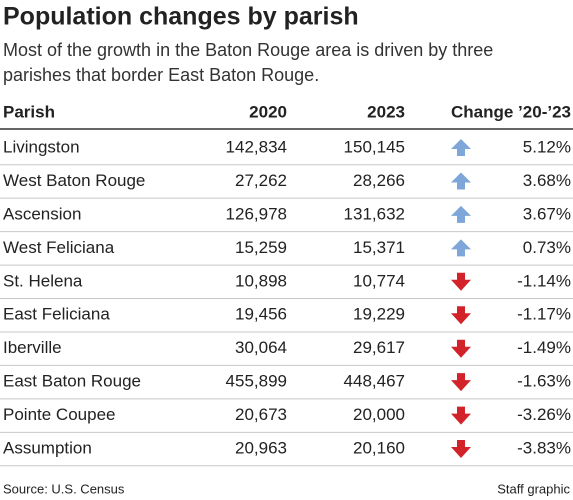  I want to click on cell: 15,259, so click(261, 247).